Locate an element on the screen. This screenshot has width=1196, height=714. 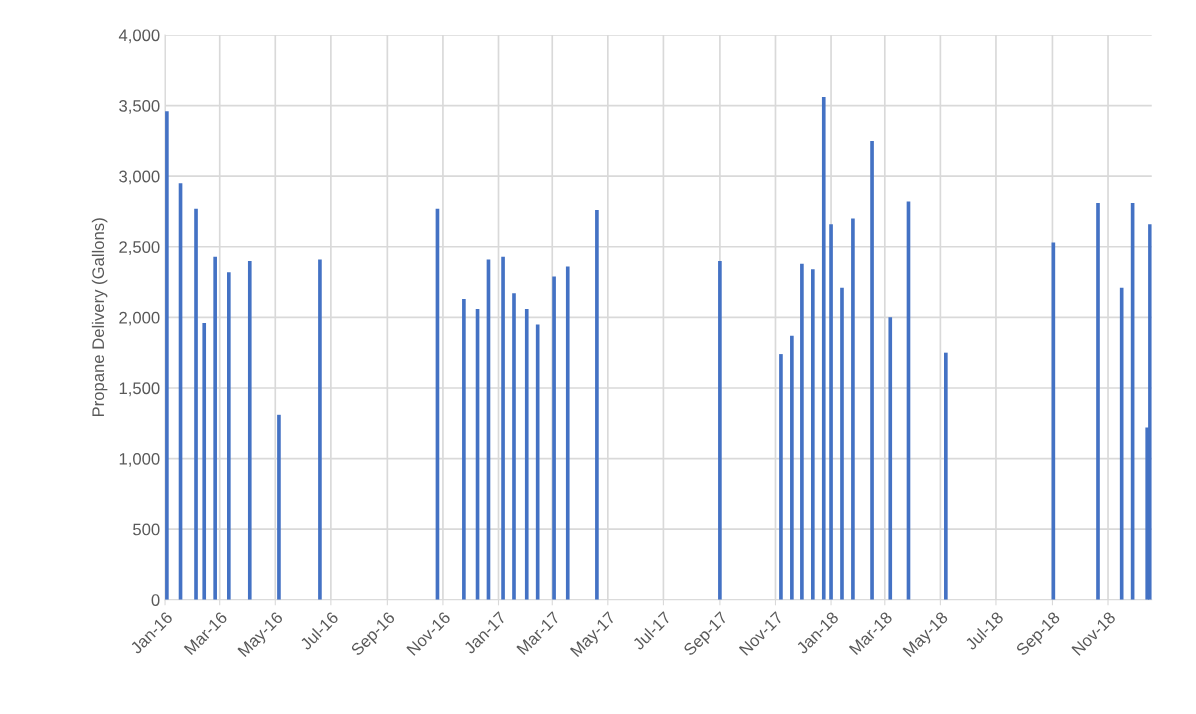
y-tick-label: 2,500 is located at coordinates (139, 248).